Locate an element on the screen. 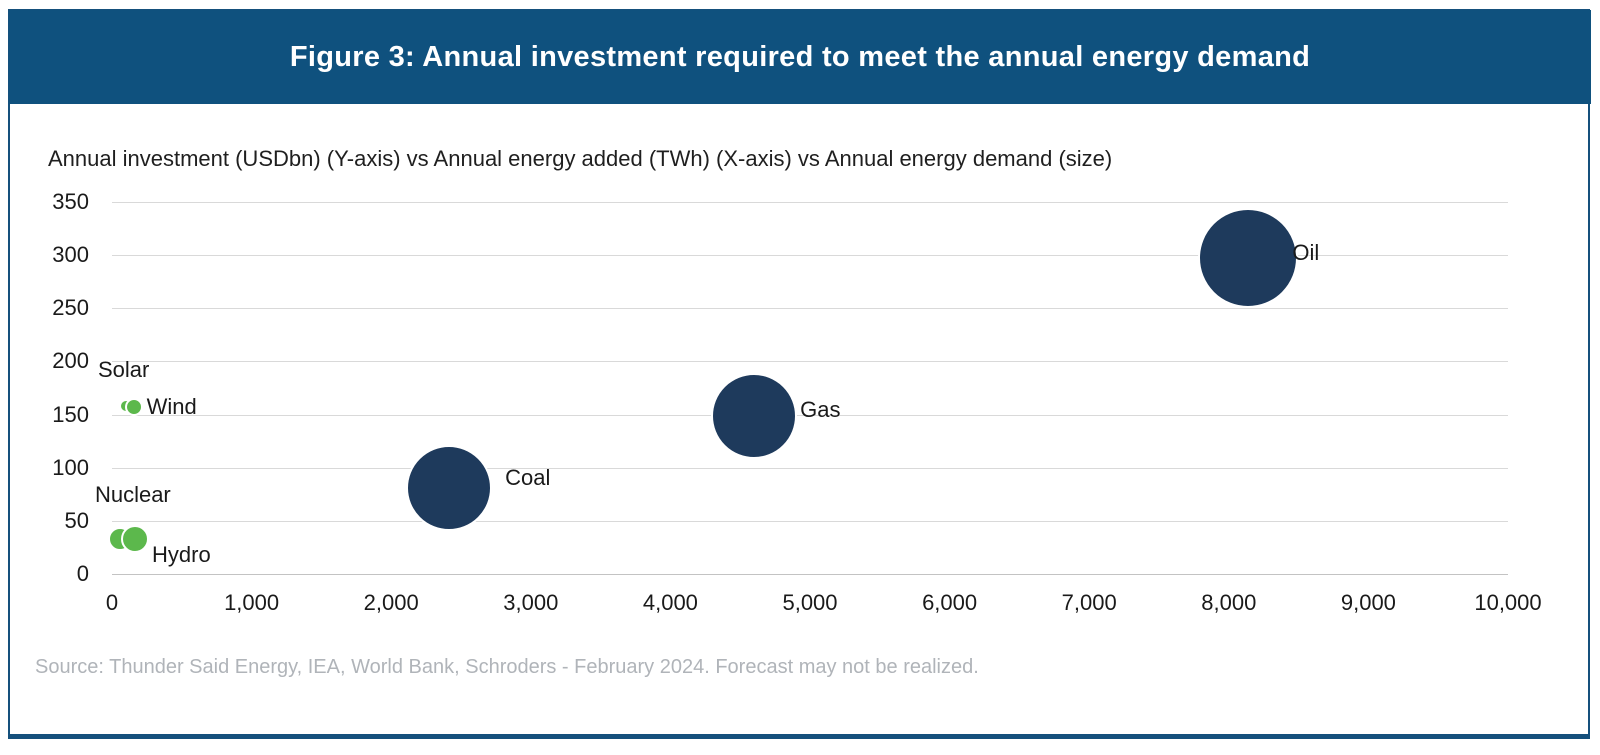 The image size is (1600, 755). x-axis-tick-label: 10,000 is located at coordinates (1508, 602).